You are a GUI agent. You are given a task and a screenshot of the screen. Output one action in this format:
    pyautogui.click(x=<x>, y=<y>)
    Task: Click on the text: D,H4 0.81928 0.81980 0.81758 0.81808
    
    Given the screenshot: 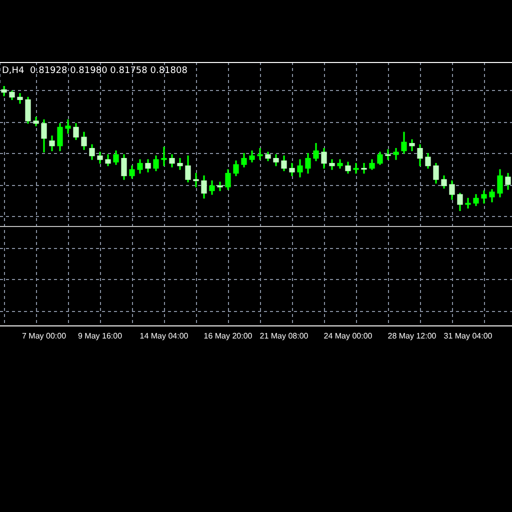 What is the action you would take?
    pyautogui.click(x=95, y=71)
    